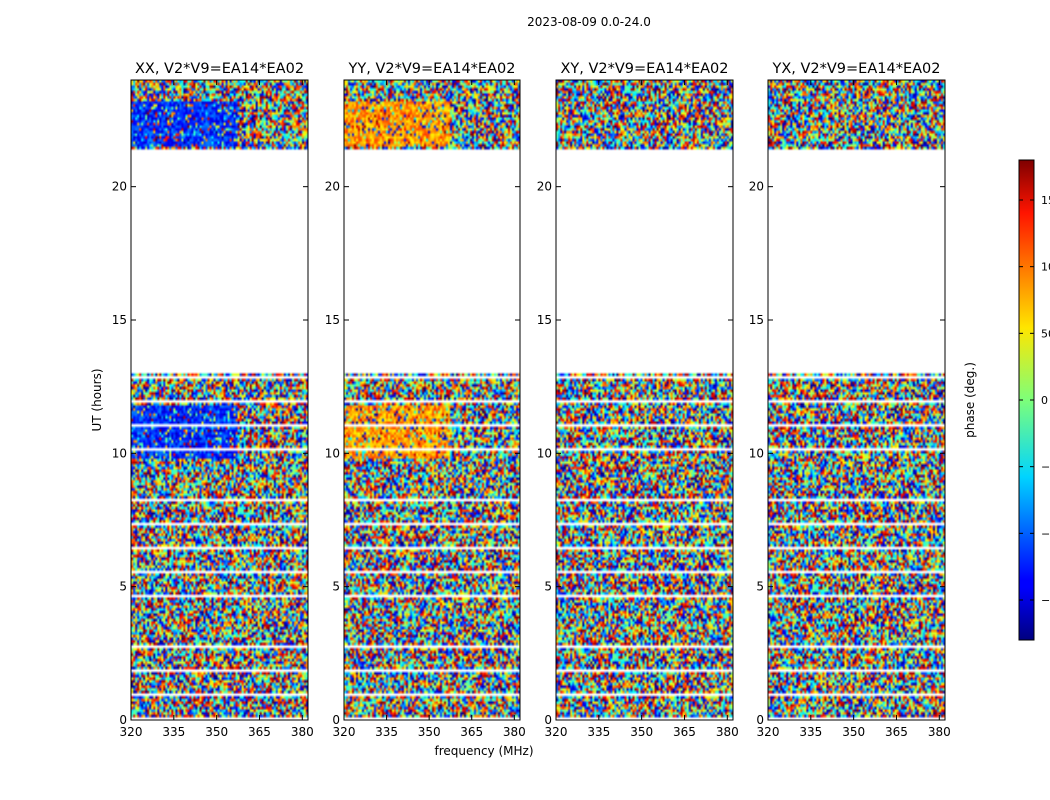  What do you see at coordinates (589, 22) in the screenshot?
I see `figure-suptitle: 2023-08-09 0.0-24.0` at bounding box center [589, 22].